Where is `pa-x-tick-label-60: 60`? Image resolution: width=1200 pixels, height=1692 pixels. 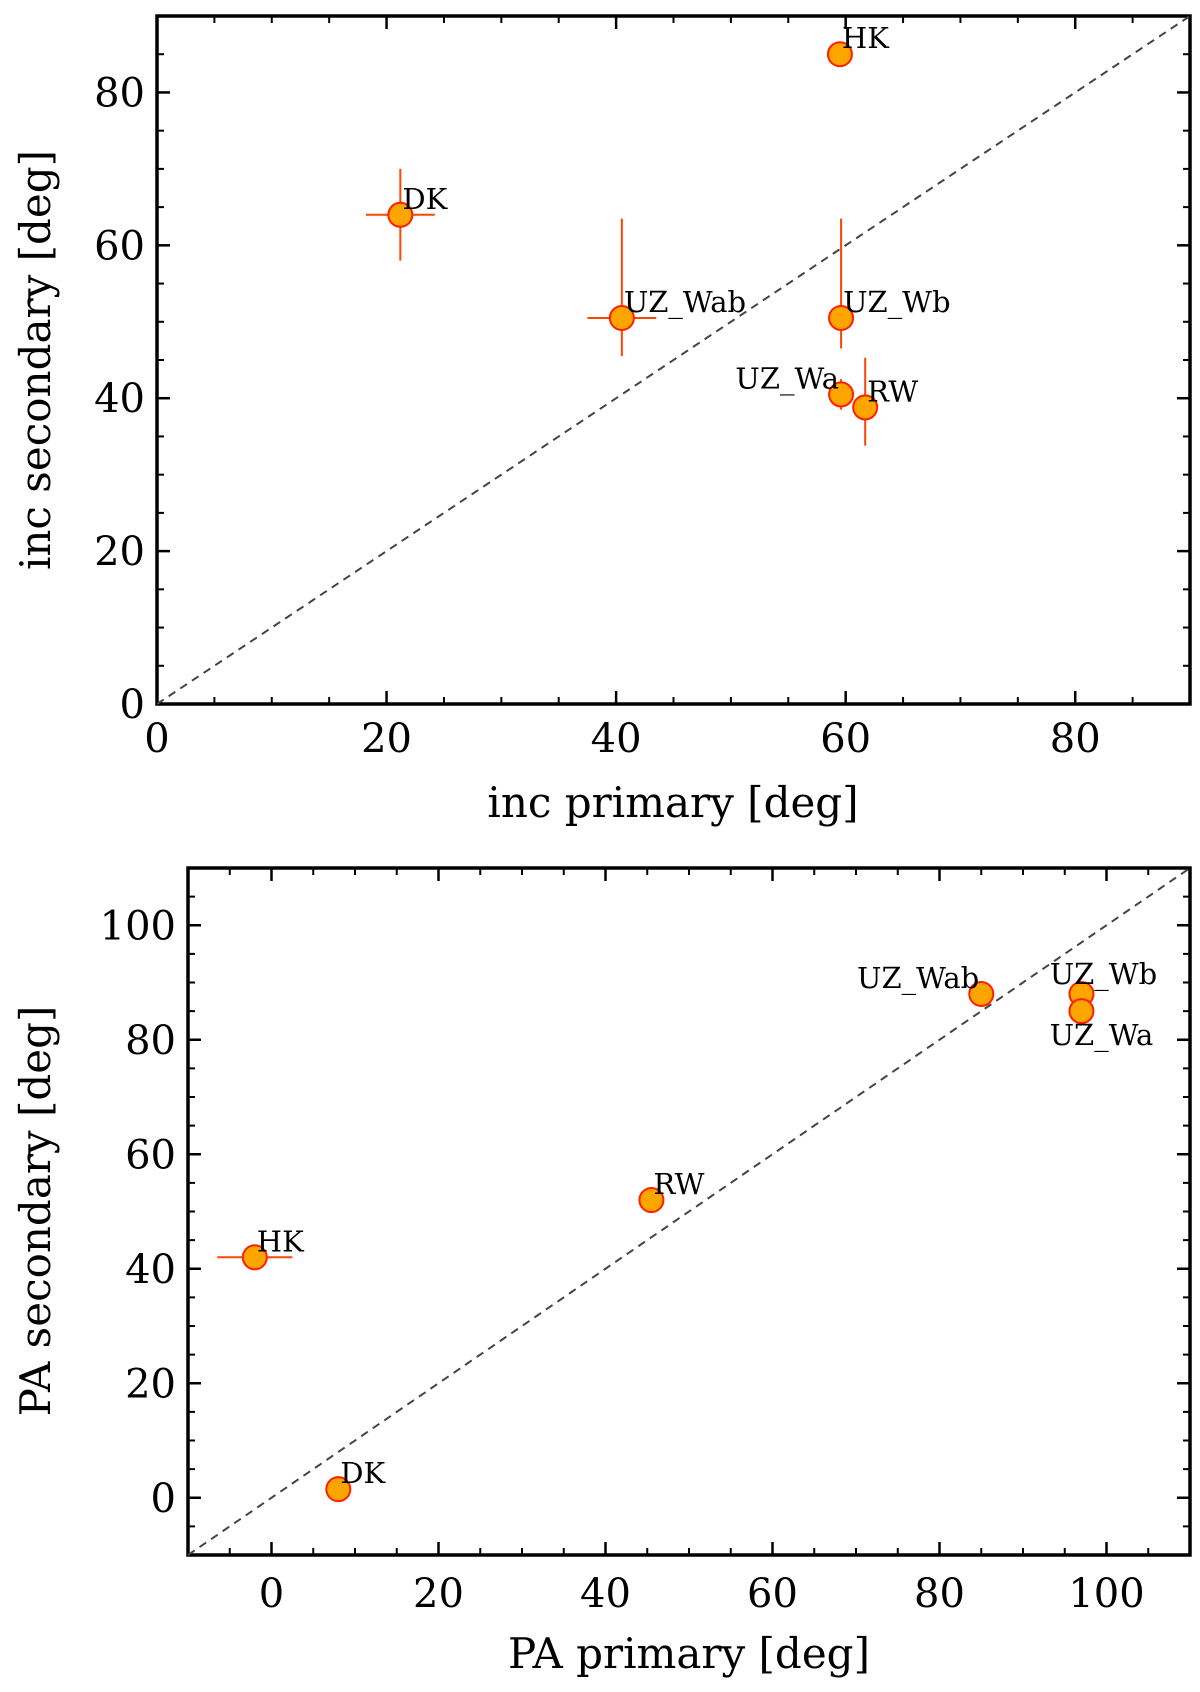 pa-x-tick-label-60: 60 is located at coordinates (772, 1594).